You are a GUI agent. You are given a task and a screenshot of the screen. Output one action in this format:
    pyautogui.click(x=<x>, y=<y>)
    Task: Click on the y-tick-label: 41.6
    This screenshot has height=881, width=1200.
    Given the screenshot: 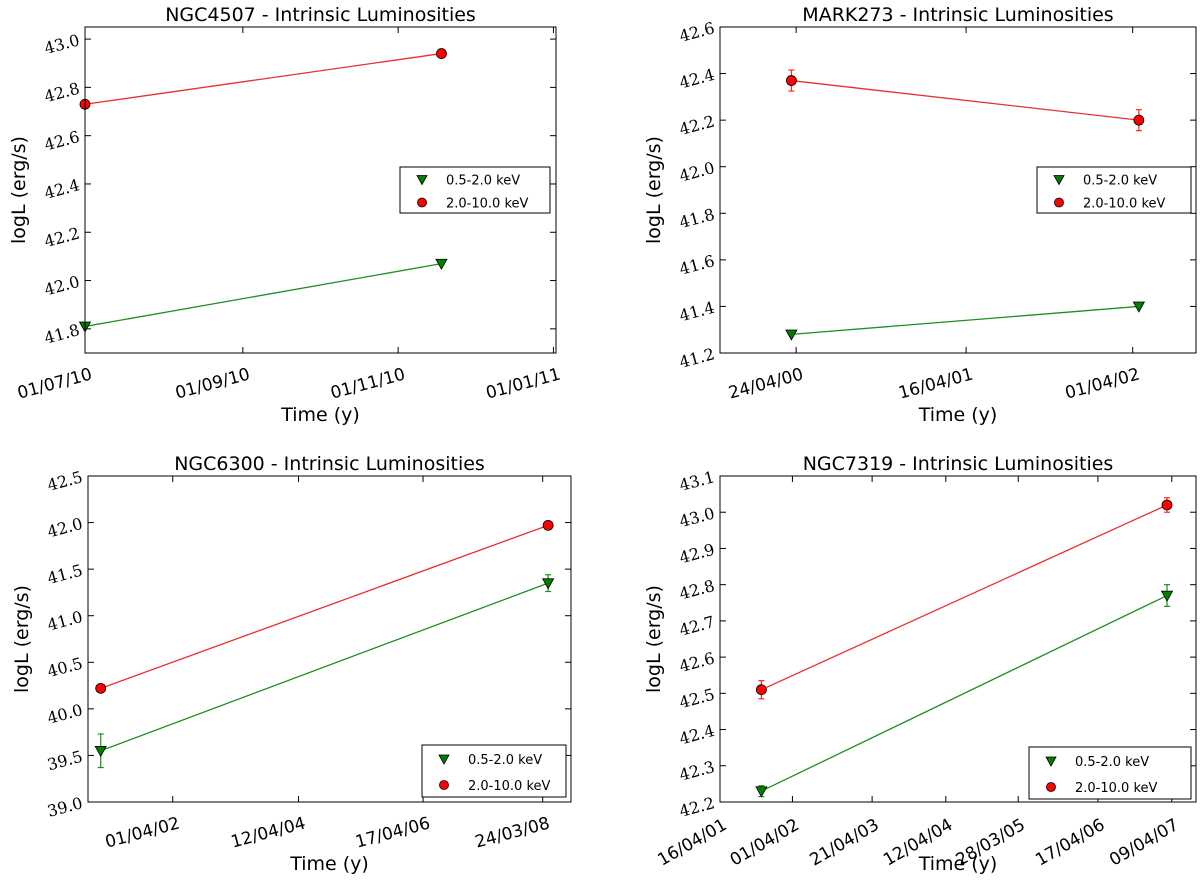 What is the action you would take?
    pyautogui.click(x=696, y=265)
    